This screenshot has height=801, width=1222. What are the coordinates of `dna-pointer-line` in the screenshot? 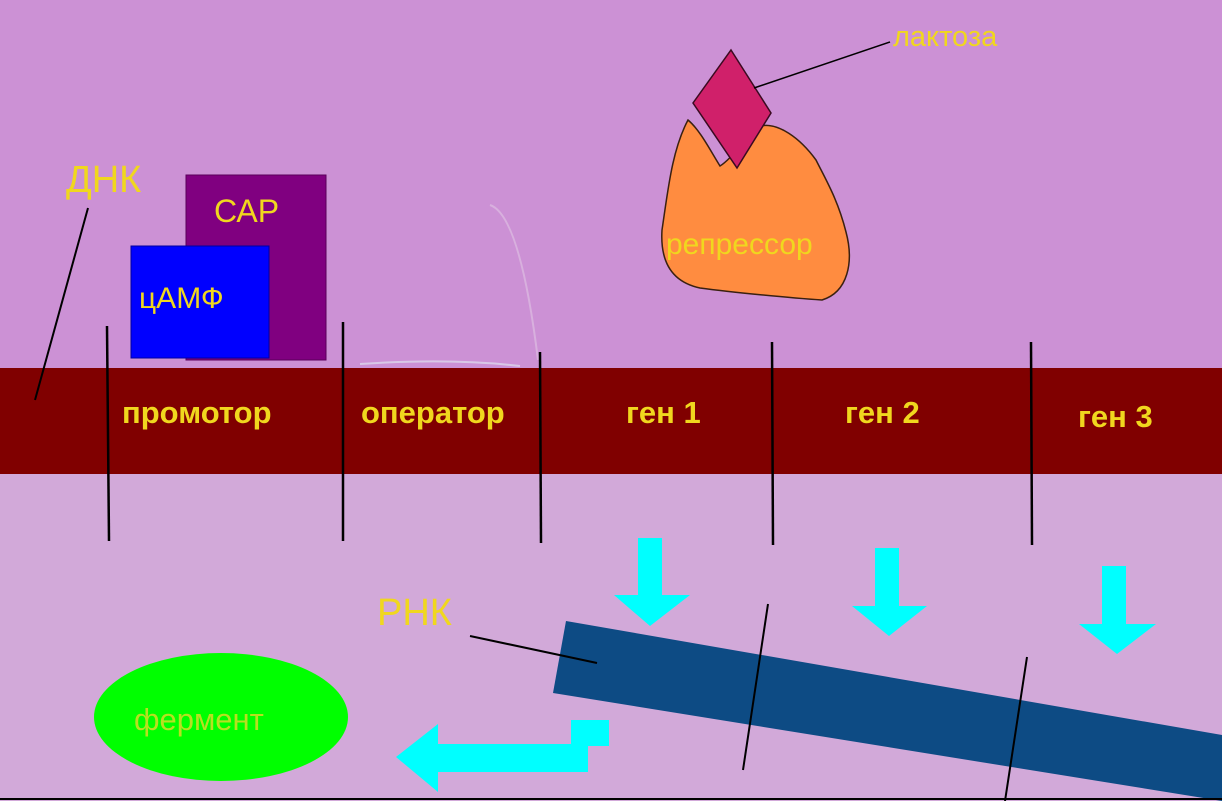 It's located at (61, 304).